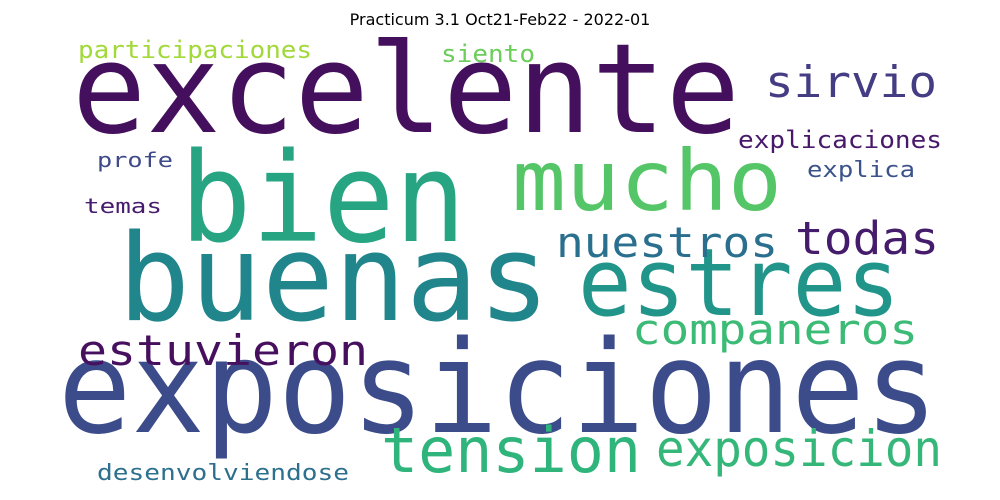  I want to click on word-profe: profe, so click(135, 160).